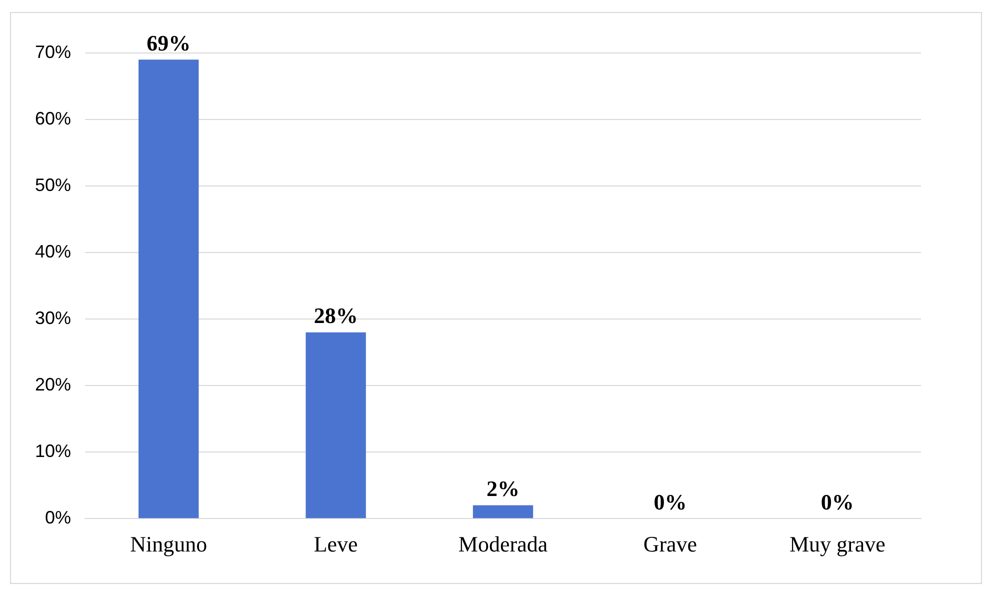  I want to click on data-label: 2%, so click(503, 488).